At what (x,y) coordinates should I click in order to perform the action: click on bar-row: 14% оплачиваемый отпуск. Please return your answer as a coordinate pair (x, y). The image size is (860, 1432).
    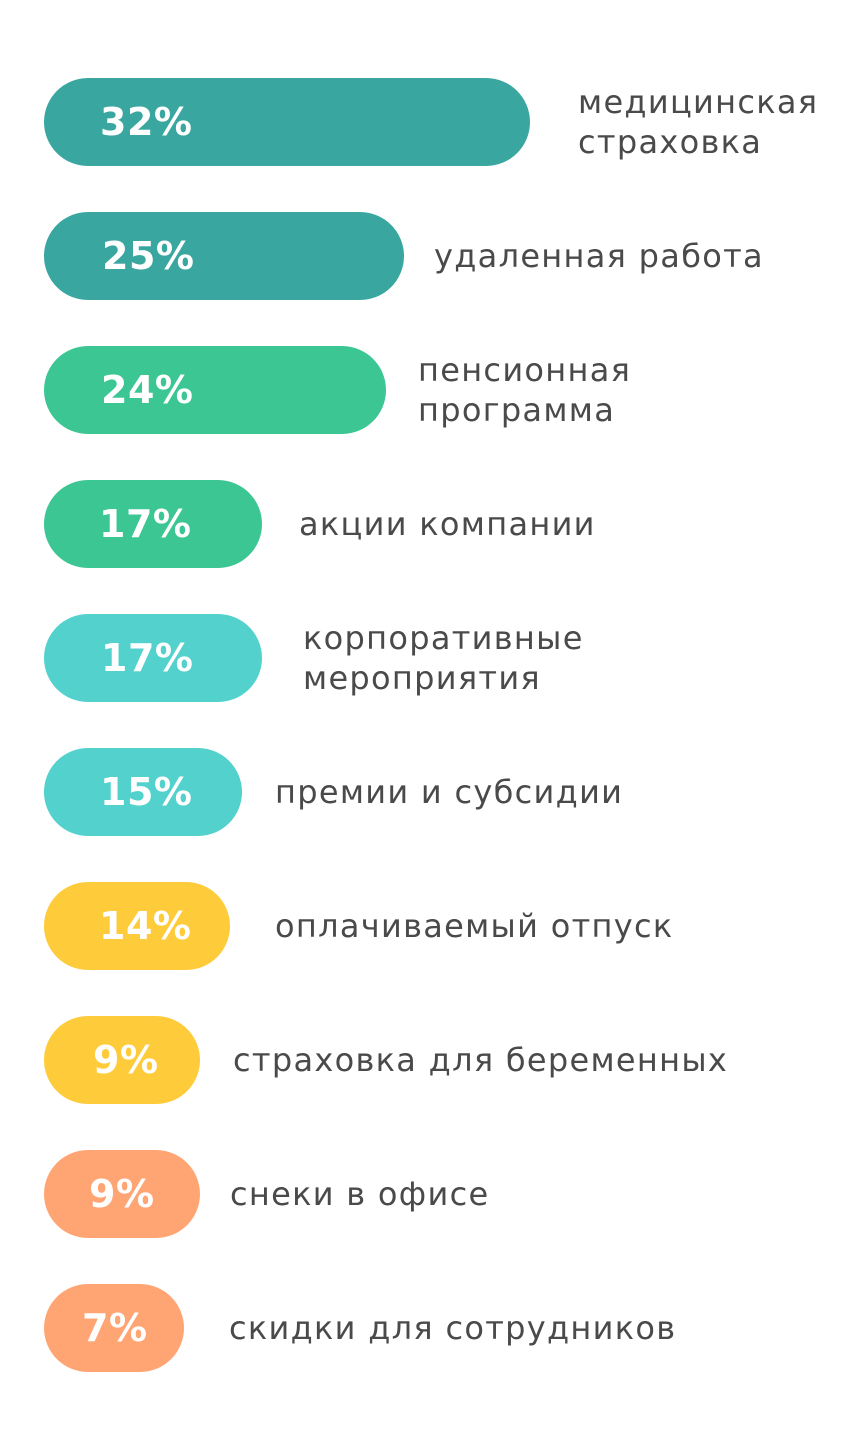
    Looking at the image, I should click on (359, 926).